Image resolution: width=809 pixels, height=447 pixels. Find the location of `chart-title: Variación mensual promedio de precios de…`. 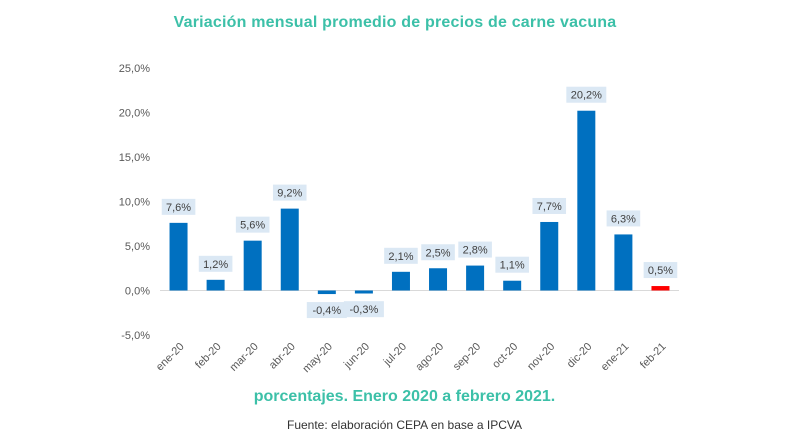

chart-title: Variación mensual promedio de precios de… is located at coordinates (395, 22).